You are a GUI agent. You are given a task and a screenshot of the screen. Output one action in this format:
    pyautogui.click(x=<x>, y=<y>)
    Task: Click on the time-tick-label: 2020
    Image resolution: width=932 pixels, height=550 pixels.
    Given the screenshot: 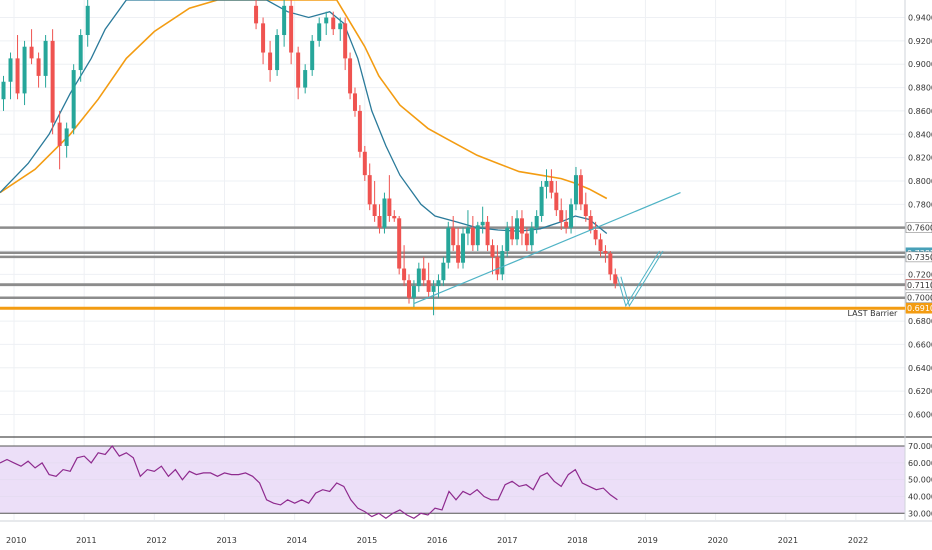 What is the action you would take?
    pyautogui.click(x=718, y=540)
    